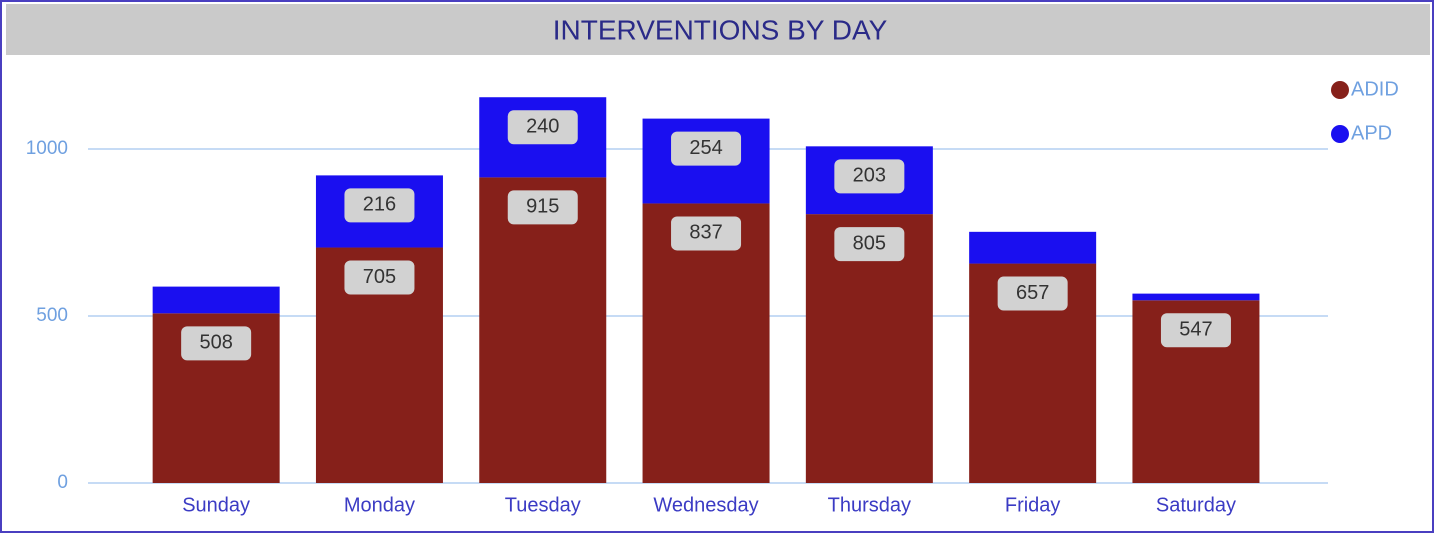  What do you see at coordinates (62, 482) in the screenshot?
I see `y-tick-label: 0` at bounding box center [62, 482].